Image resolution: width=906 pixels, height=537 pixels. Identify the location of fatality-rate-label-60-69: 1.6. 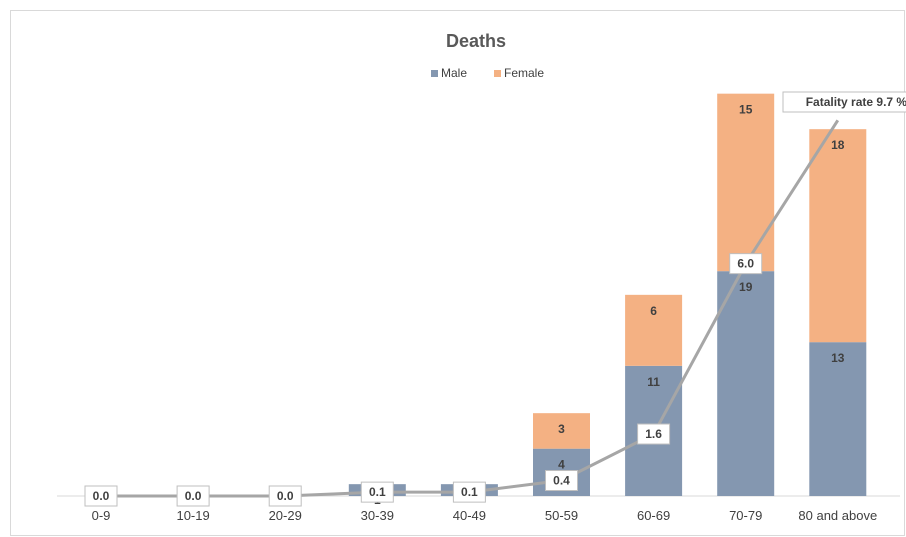
(654, 434).